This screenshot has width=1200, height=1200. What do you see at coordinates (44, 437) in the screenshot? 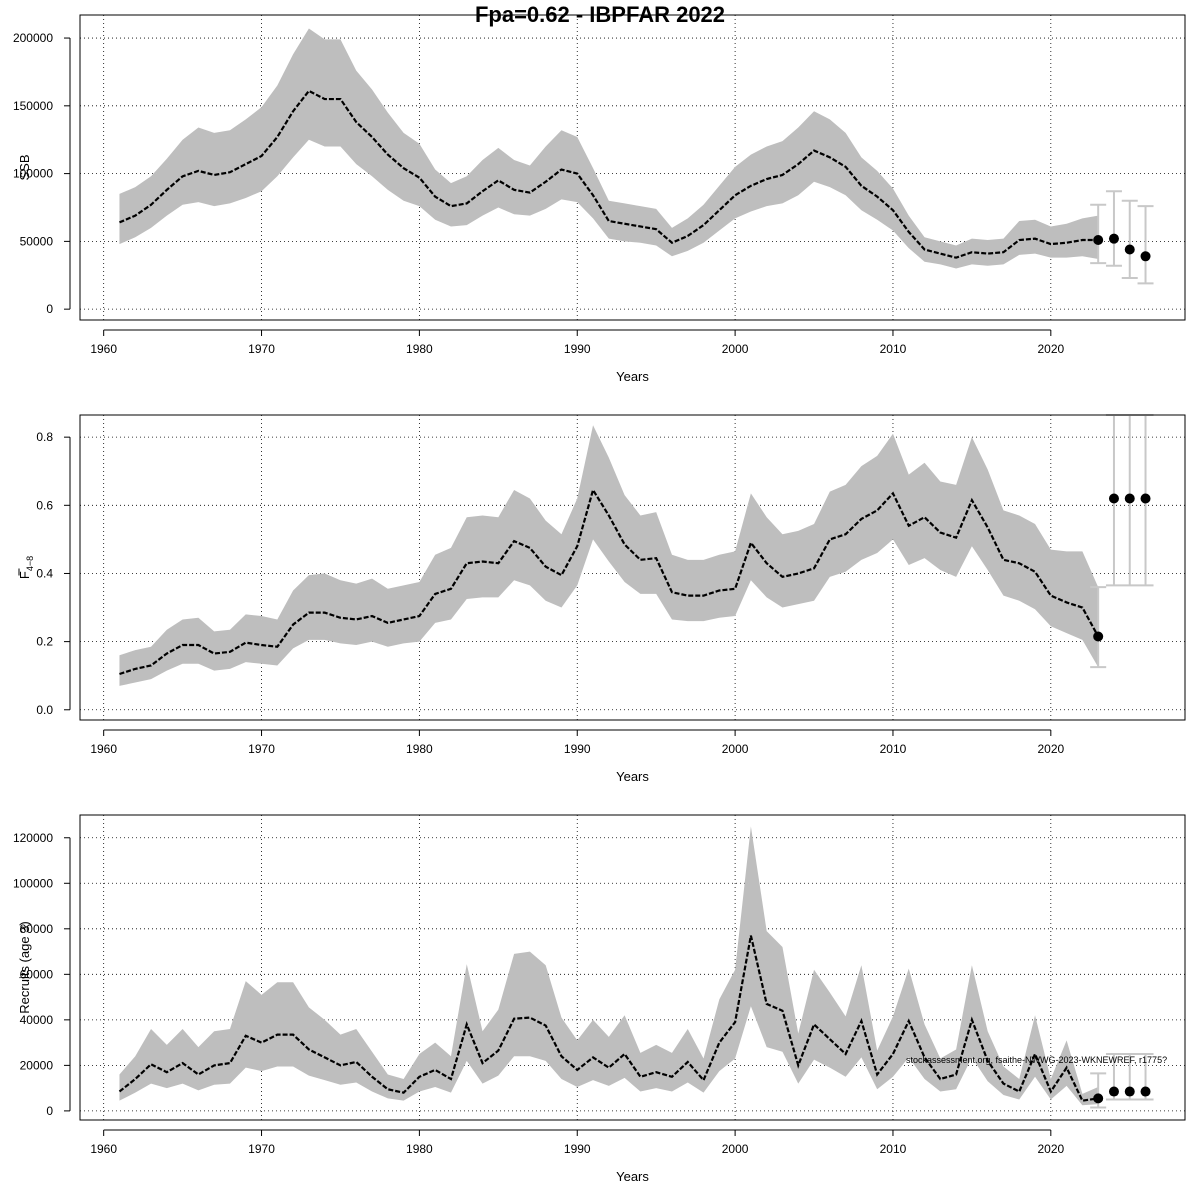
I see `y-tick-label: 0.8` at bounding box center [44, 437].